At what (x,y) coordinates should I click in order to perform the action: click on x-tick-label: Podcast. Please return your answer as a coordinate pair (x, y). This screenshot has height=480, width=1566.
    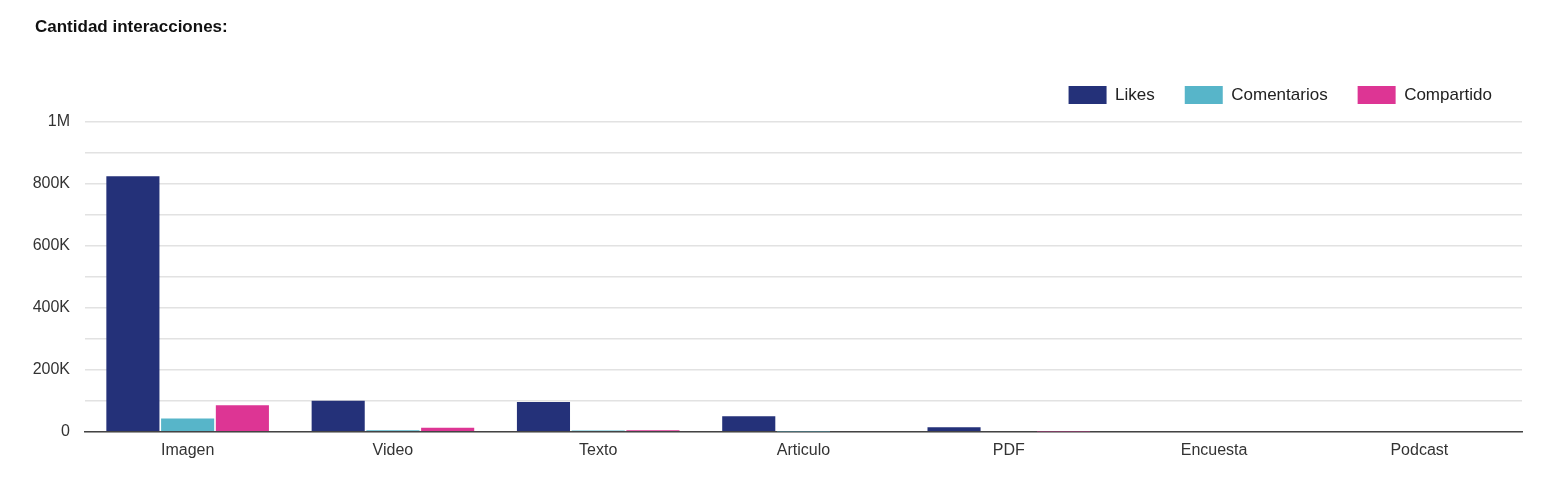
    Looking at the image, I should click on (1419, 449).